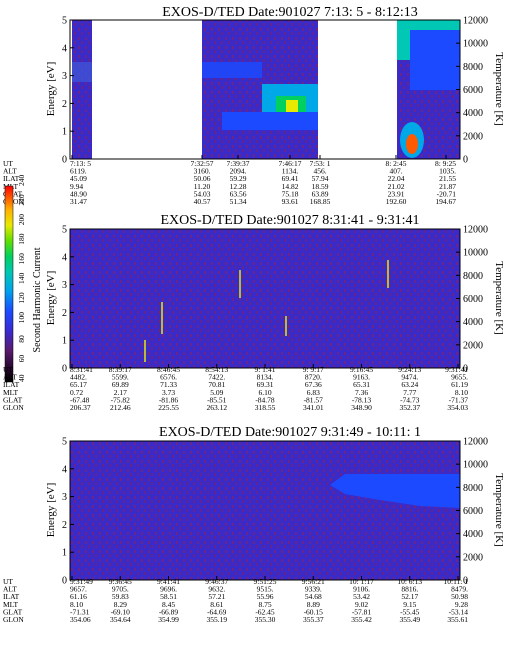 This screenshot has width=505, height=649. Describe the element at coordinates (409, 581) in the screenshot. I see `table-cell: 10: 6:13` at that location.